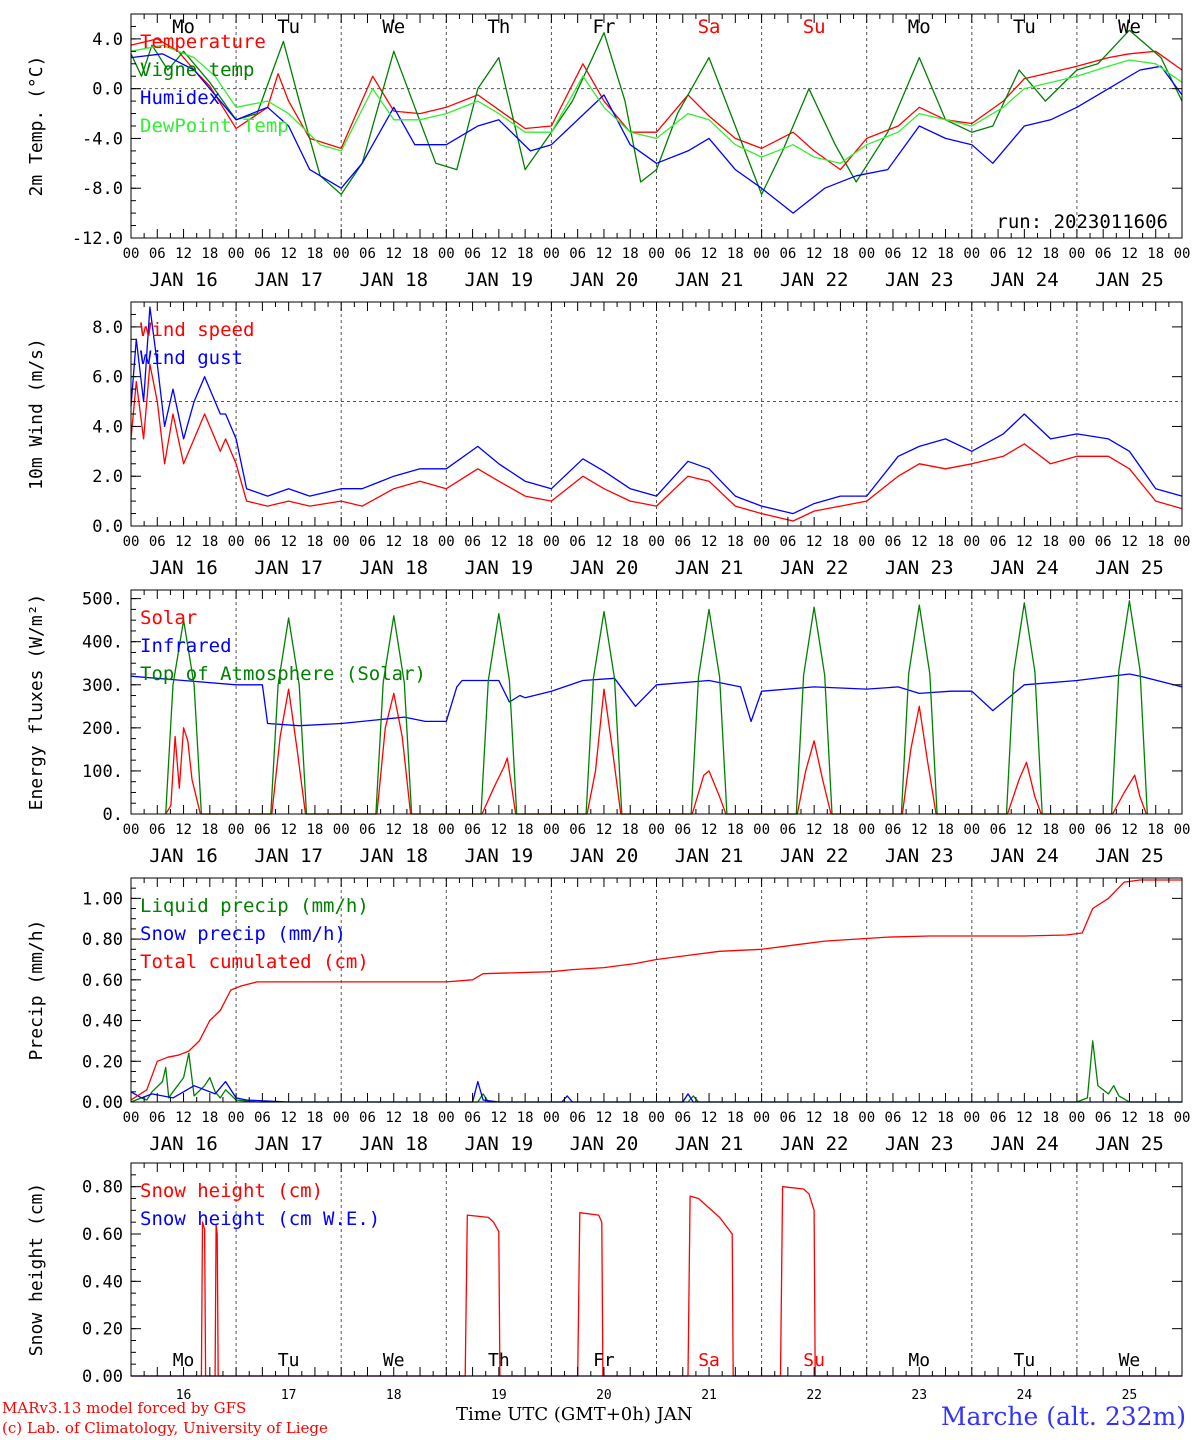  I want to click on y-tick-label: 400., so click(102, 643).